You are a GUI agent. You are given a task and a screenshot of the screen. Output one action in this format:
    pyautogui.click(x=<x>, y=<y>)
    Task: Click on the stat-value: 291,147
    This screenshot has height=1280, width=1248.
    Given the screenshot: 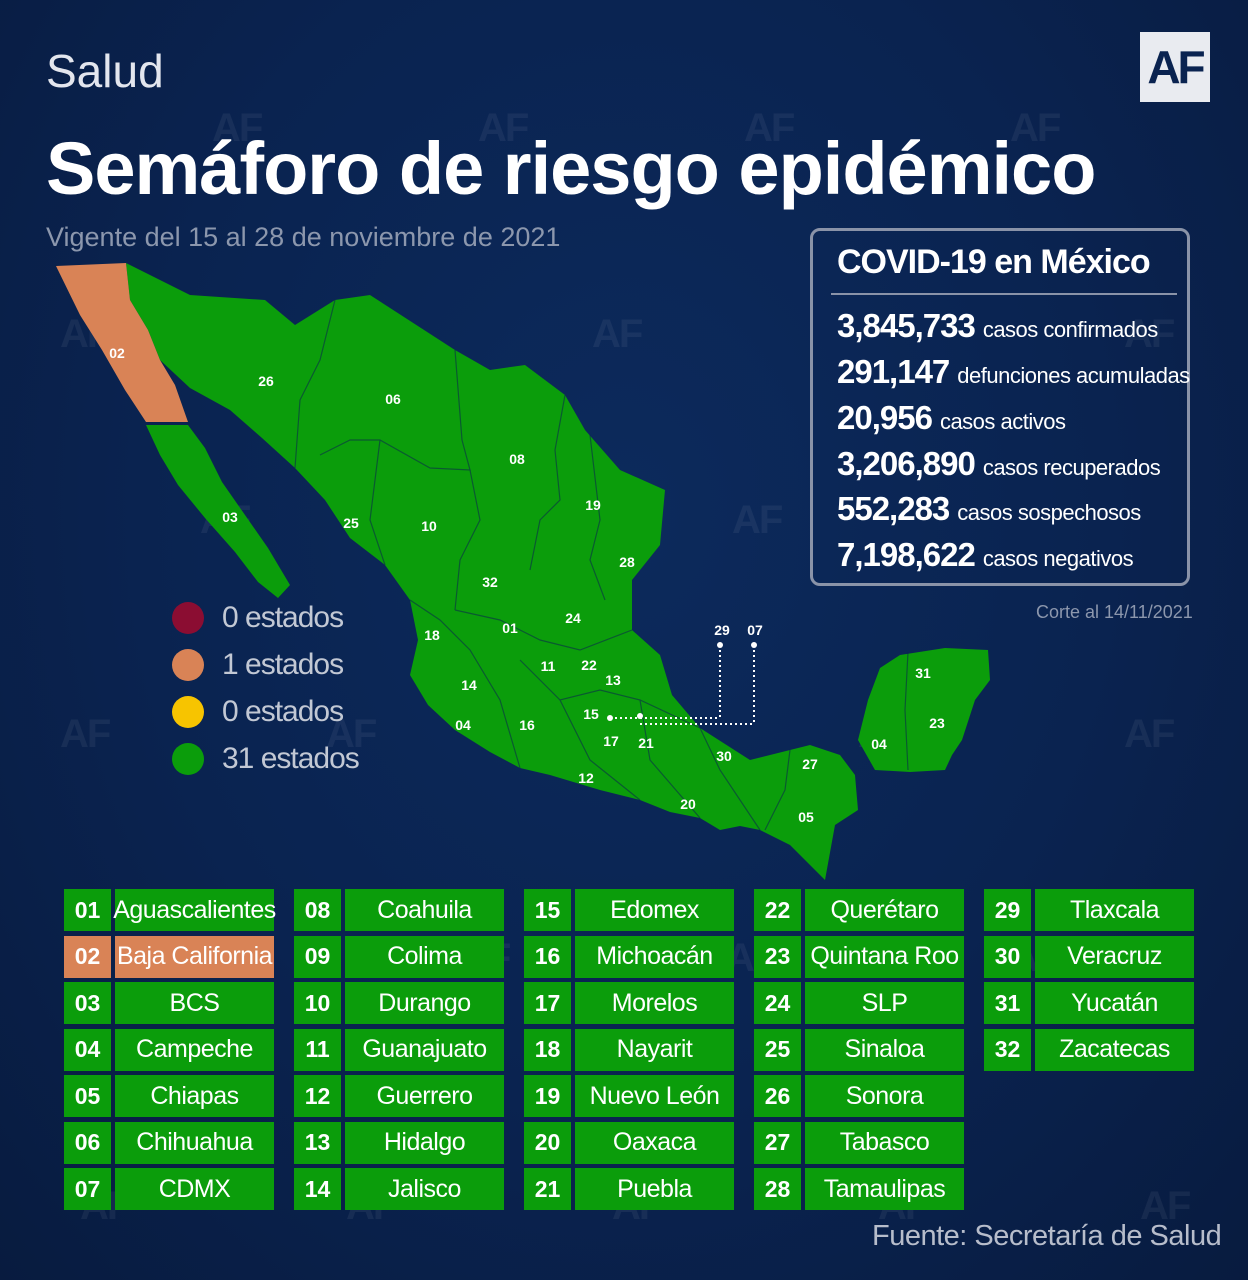 What is the action you would take?
    pyautogui.click(x=893, y=371)
    